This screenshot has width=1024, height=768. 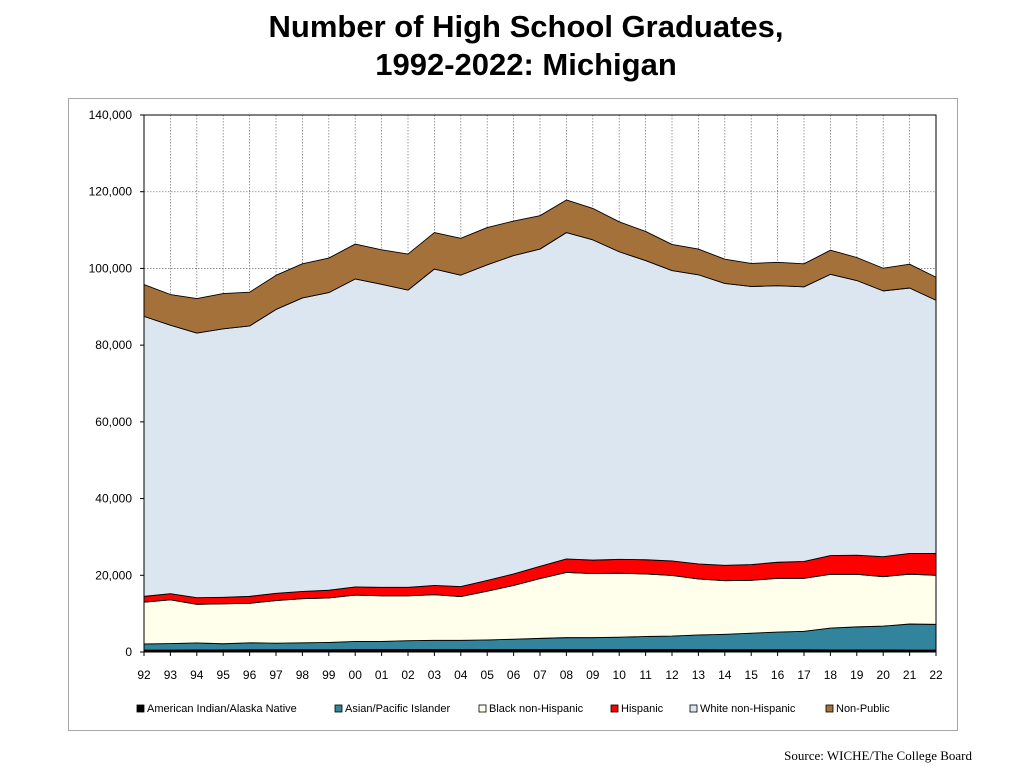 I want to click on x-tick-label: 96, so click(x=250, y=675).